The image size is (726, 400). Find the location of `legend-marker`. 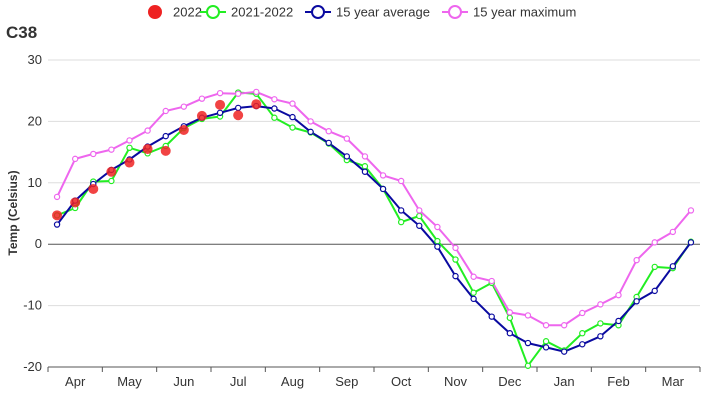

legend-marker is located at coordinates (155, 12).